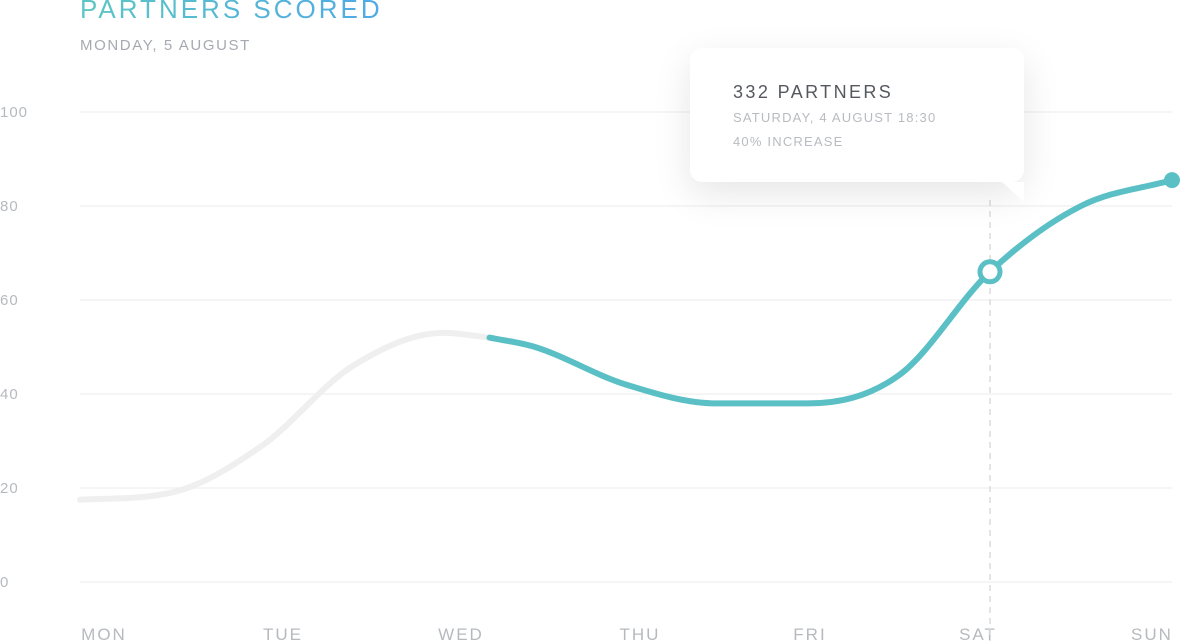 The height and width of the screenshot is (641, 1182). What do you see at coordinates (813, 92) in the screenshot?
I see `tooltip-title: 332 PARTNERS` at bounding box center [813, 92].